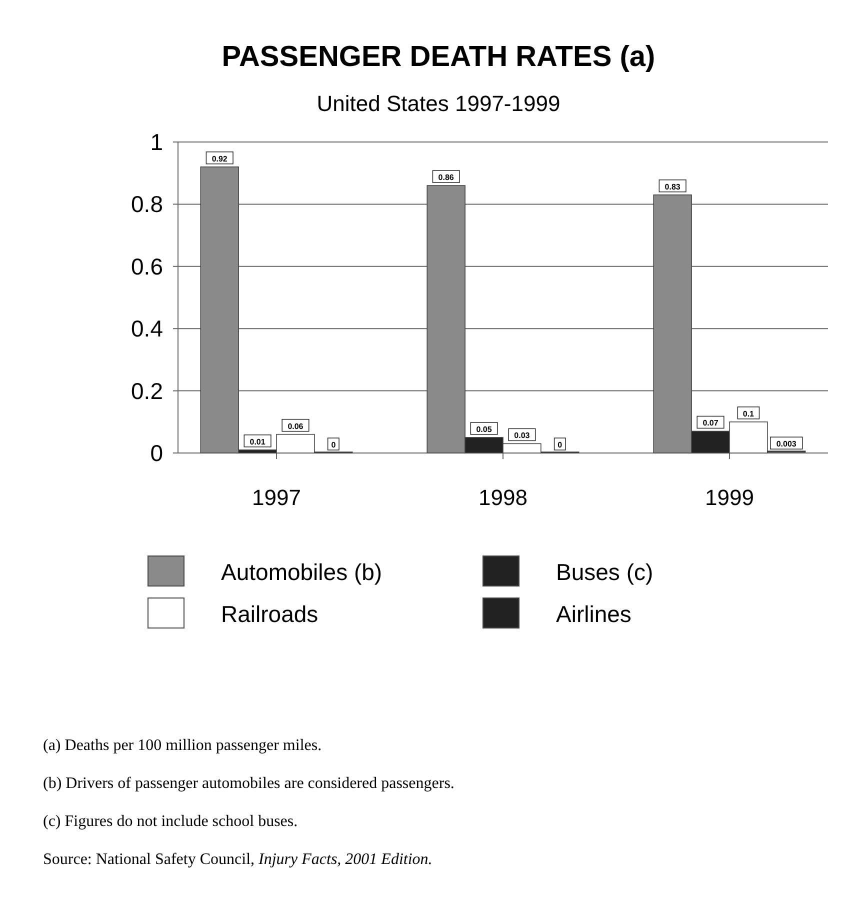  What do you see at coordinates (729, 497) in the screenshot?
I see `x-tick-label: 1999` at bounding box center [729, 497].